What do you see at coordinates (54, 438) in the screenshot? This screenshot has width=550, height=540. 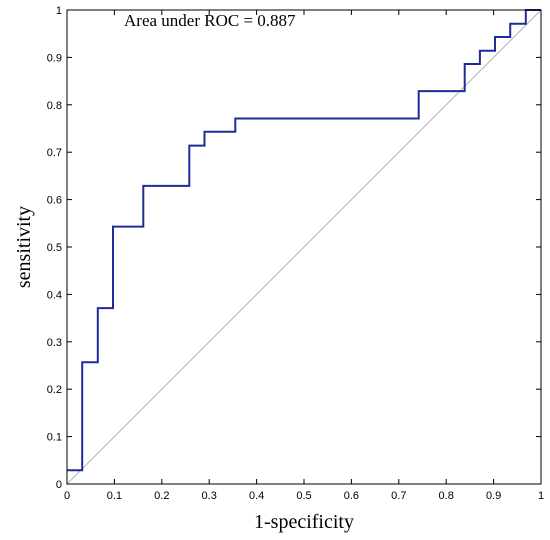 I see `y-tick-label: 0.1` at bounding box center [54, 438].